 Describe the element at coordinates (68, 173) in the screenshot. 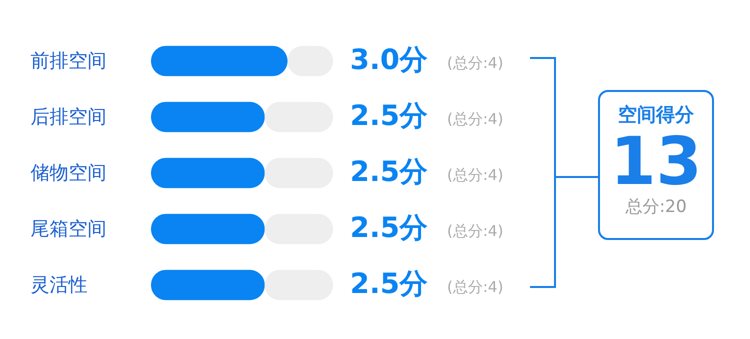

I see `y-tick-label: 储物空间` at that location.